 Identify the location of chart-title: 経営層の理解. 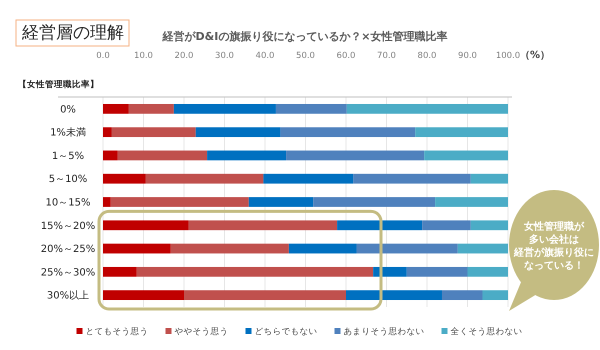
(72, 33).